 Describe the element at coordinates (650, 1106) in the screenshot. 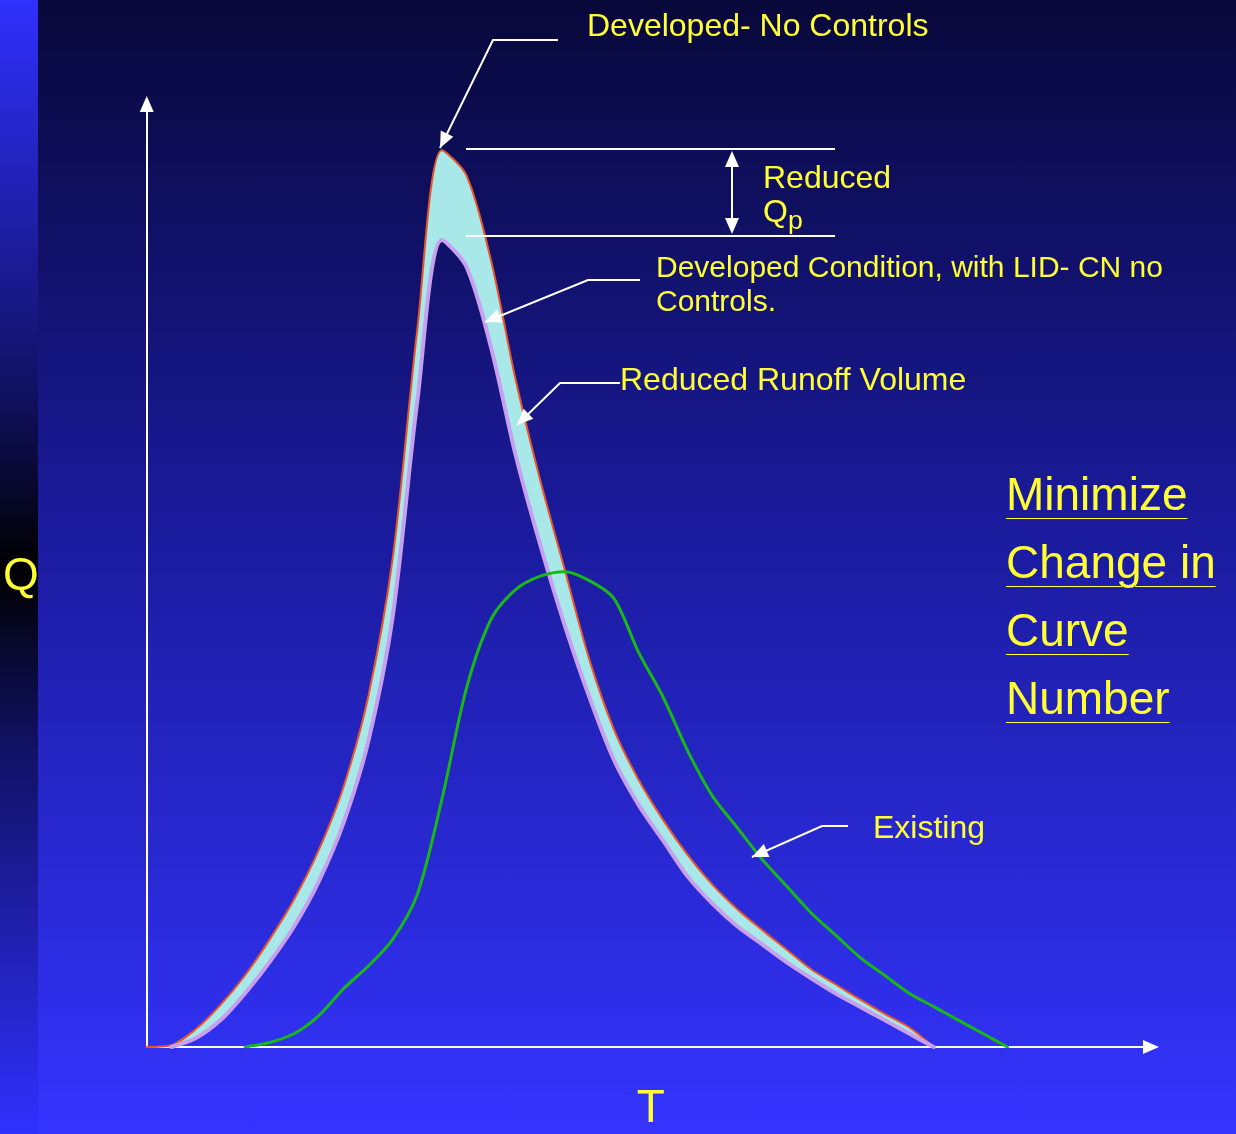

I see `x-axis-title: T` at that location.